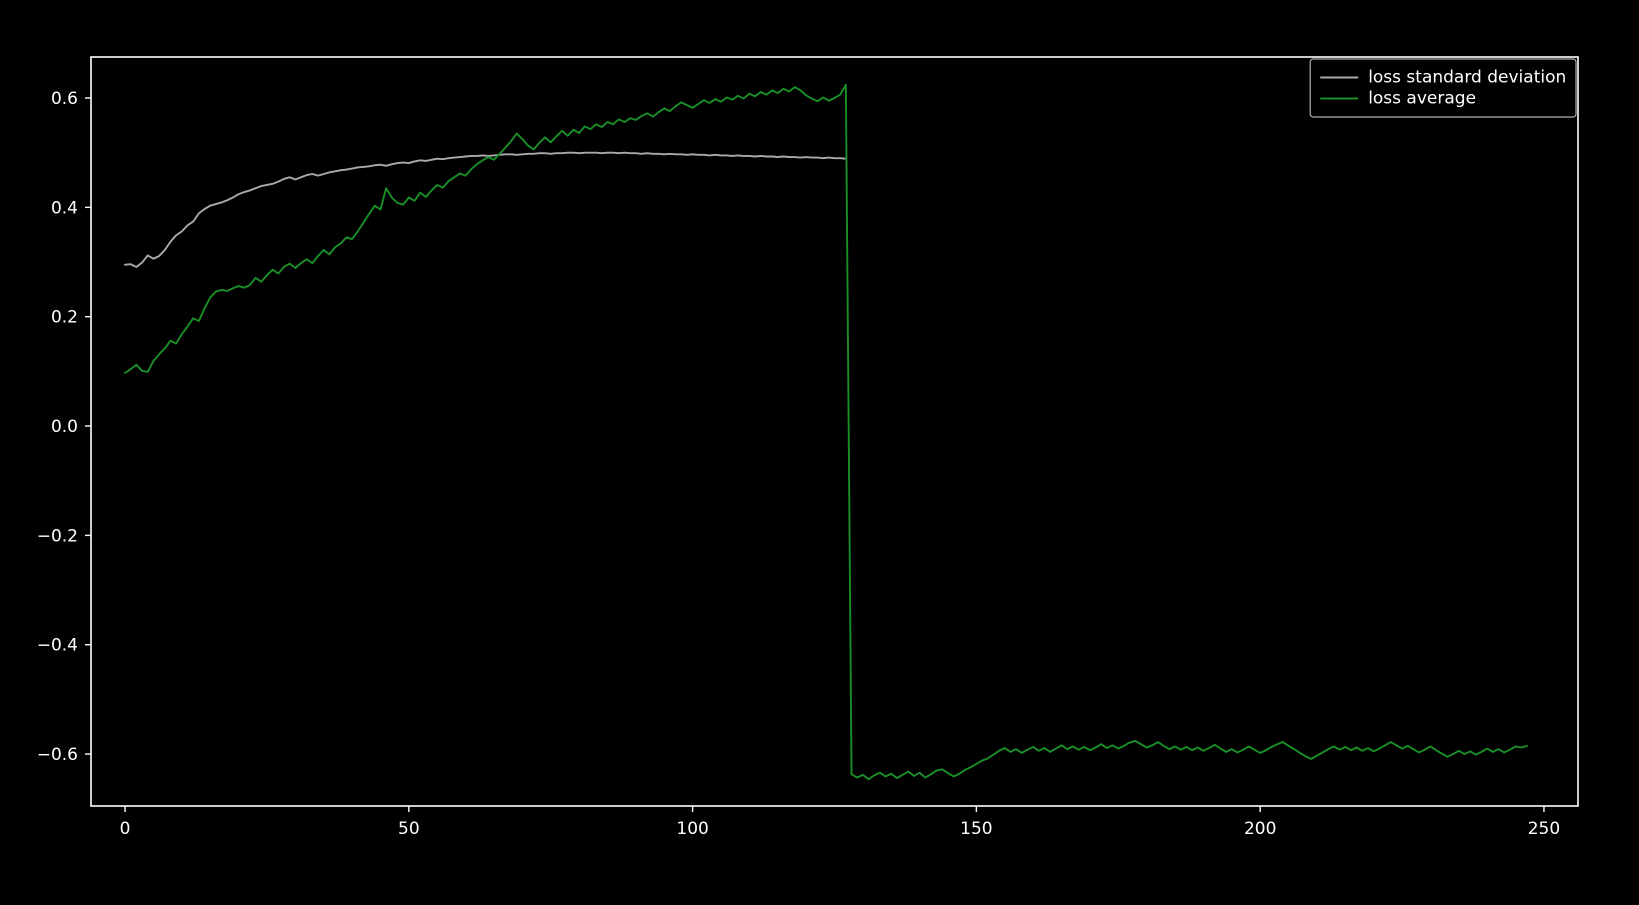  I want to click on y-tick-label: 0.2, so click(64, 318).